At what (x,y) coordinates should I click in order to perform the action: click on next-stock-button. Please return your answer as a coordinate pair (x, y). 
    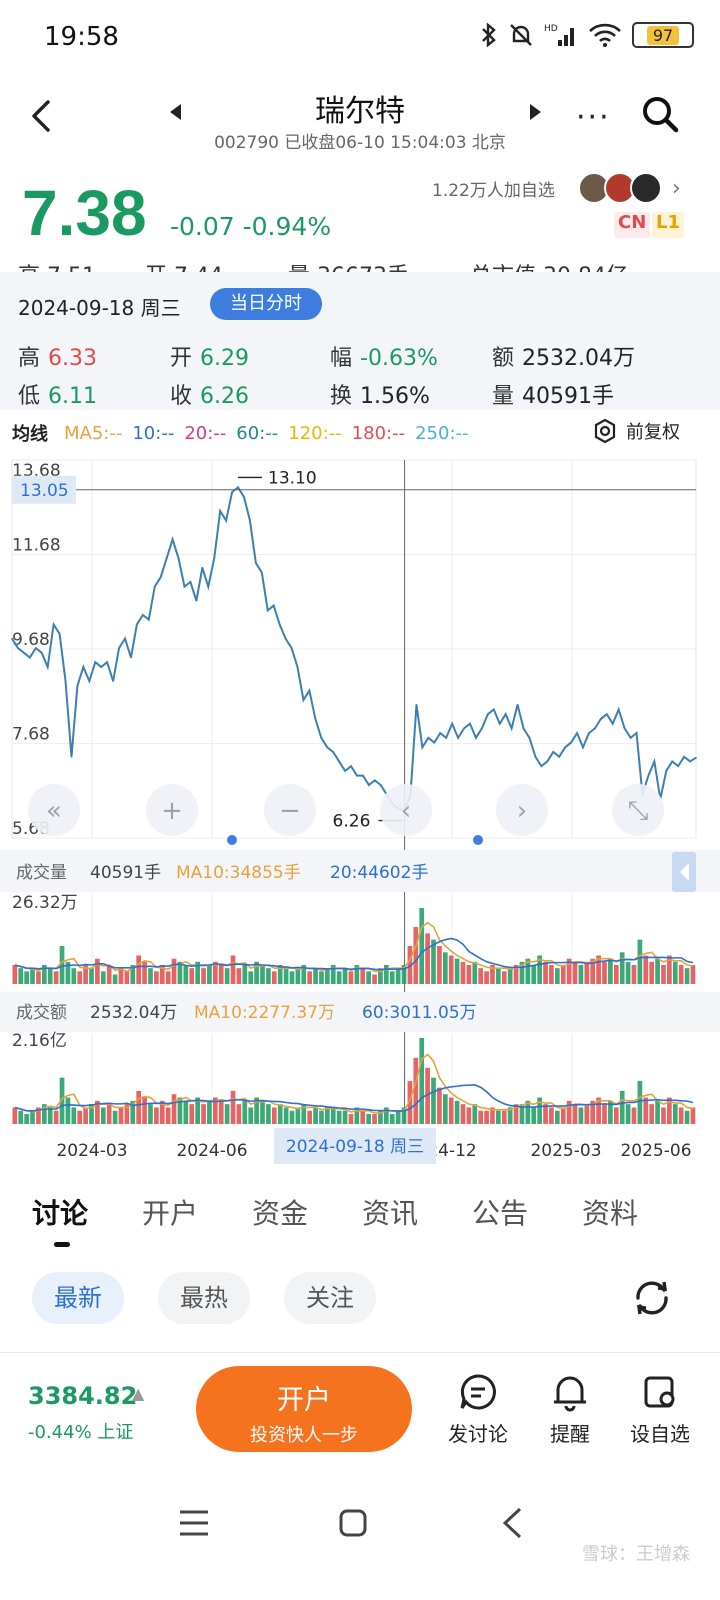
    Looking at the image, I should click on (535, 112).